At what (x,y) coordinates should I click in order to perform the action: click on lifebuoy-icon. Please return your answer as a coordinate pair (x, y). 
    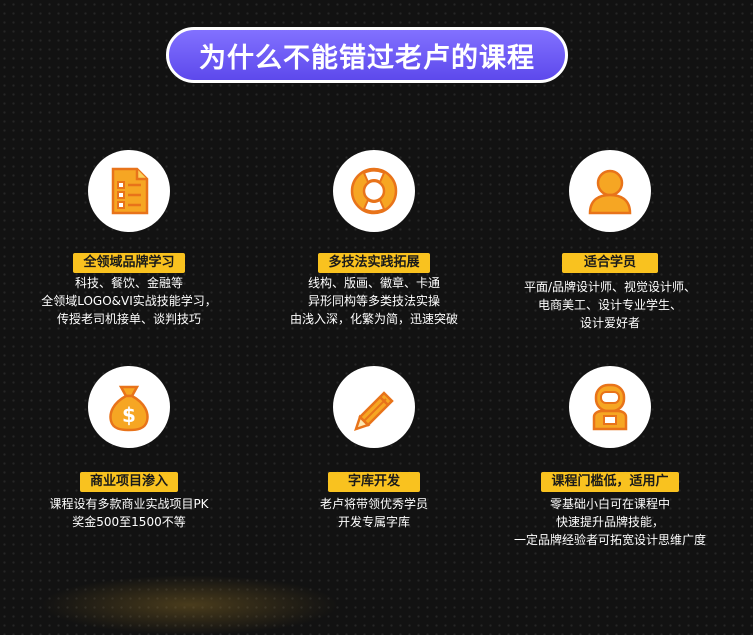
    Looking at the image, I should click on (374, 191).